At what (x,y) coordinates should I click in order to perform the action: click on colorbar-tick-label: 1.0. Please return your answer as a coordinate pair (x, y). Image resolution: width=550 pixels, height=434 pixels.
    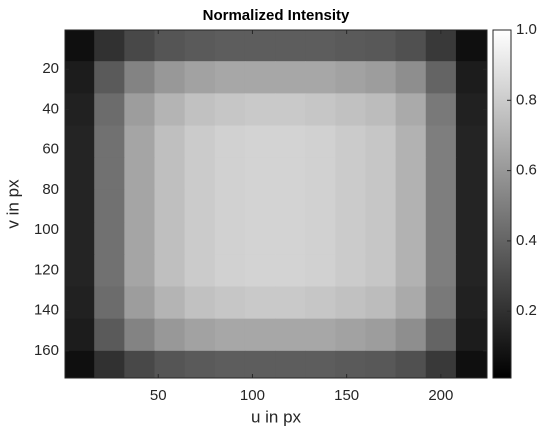
    Looking at the image, I should click on (526, 29).